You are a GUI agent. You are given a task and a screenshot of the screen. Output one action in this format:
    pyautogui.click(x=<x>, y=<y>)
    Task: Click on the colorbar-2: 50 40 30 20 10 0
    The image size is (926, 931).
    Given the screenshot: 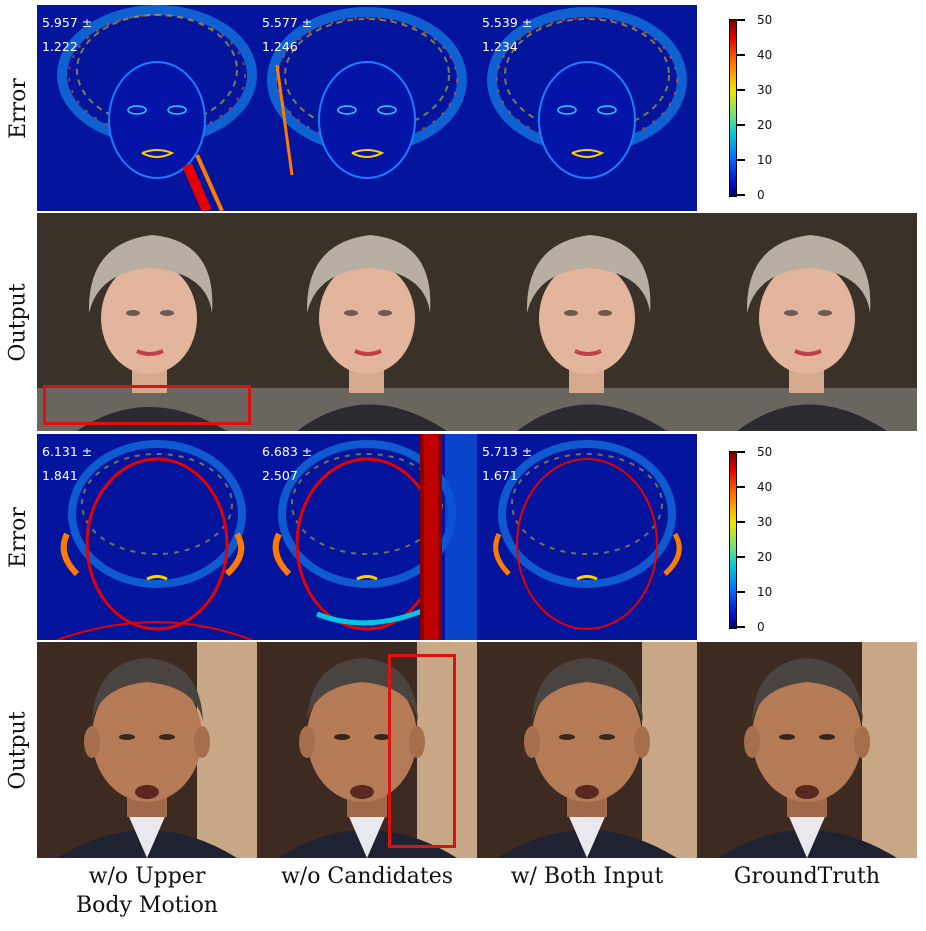 What is the action you would take?
    pyautogui.click(x=774, y=539)
    